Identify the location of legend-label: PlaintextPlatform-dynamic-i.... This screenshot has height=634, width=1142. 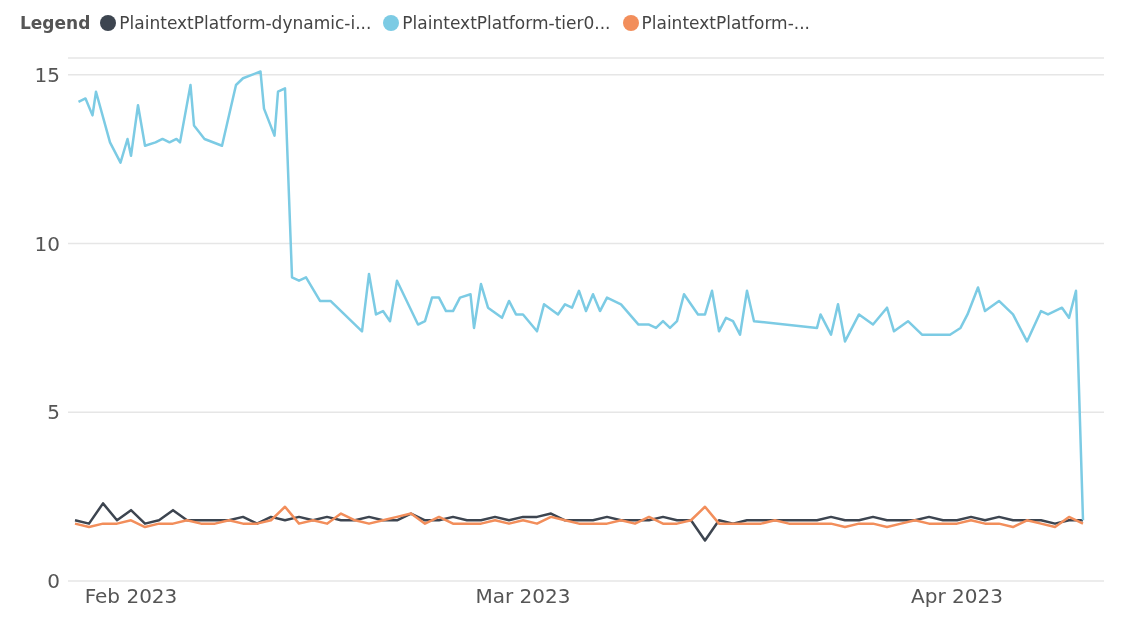
(245, 23).